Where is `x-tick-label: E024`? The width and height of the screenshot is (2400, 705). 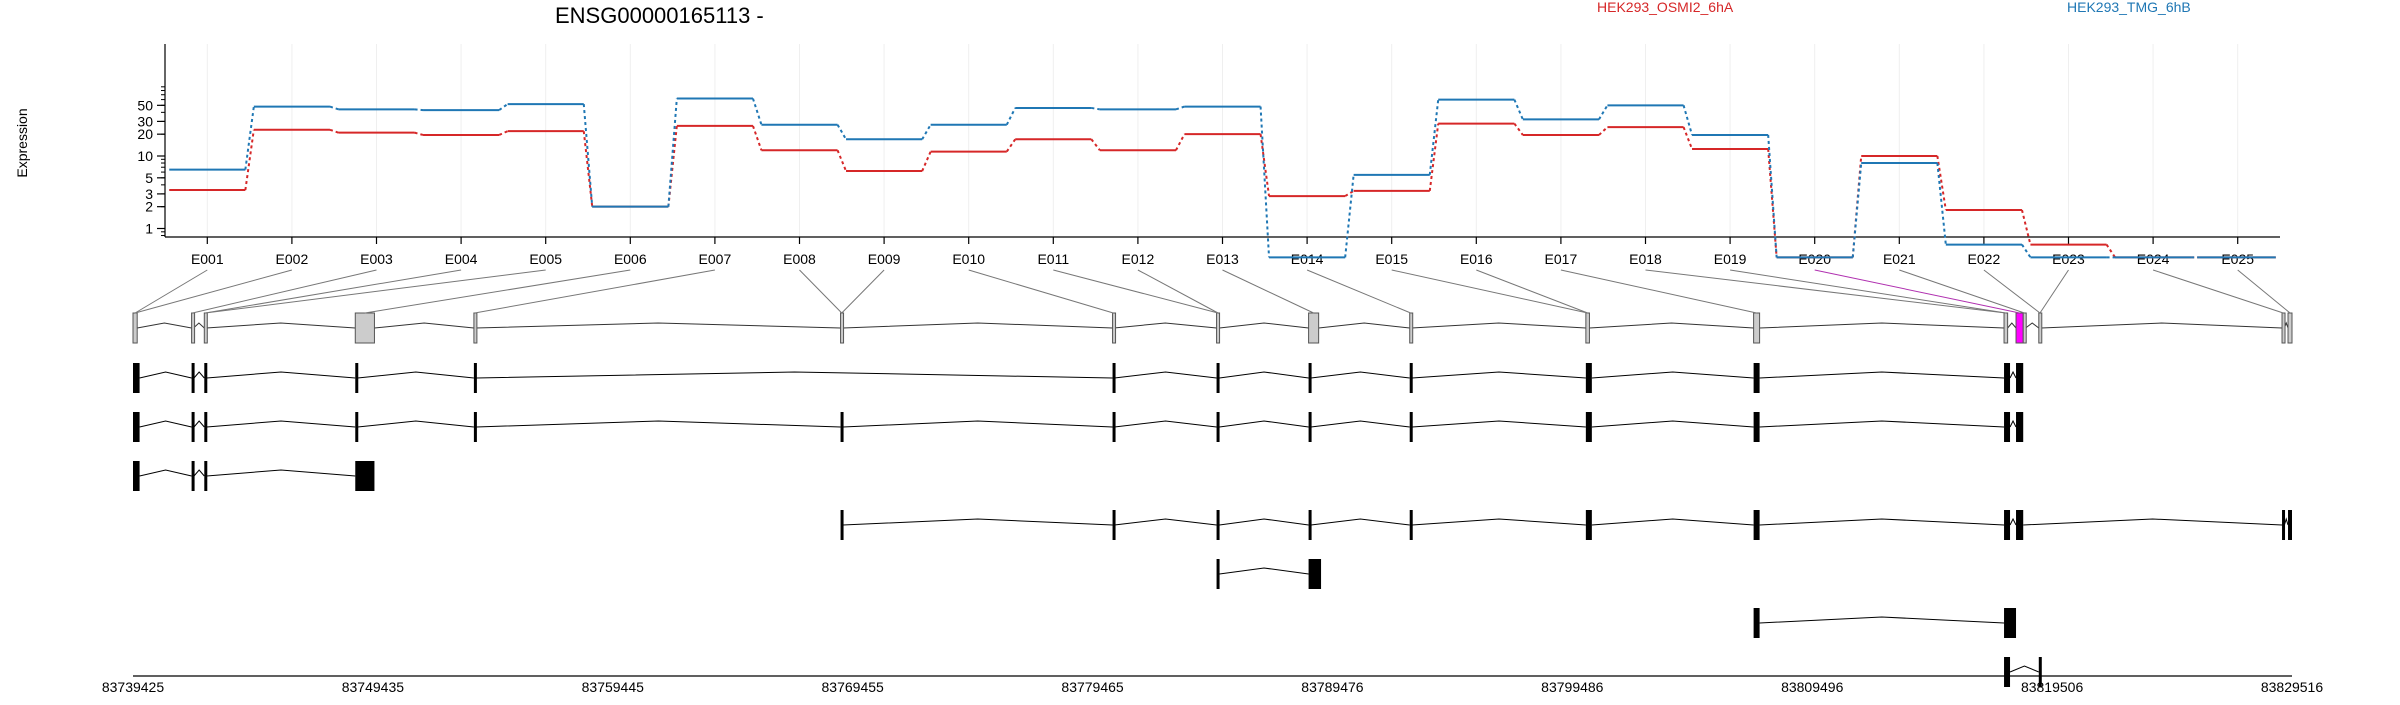
x-tick-label: E024 is located at coordinates (2153, 259).